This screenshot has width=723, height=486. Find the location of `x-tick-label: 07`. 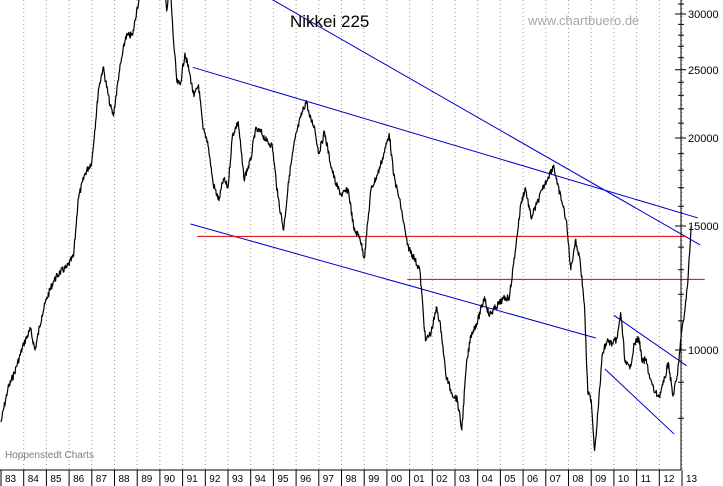

x-tick-label: 07 is located at coordinates (556, 479).